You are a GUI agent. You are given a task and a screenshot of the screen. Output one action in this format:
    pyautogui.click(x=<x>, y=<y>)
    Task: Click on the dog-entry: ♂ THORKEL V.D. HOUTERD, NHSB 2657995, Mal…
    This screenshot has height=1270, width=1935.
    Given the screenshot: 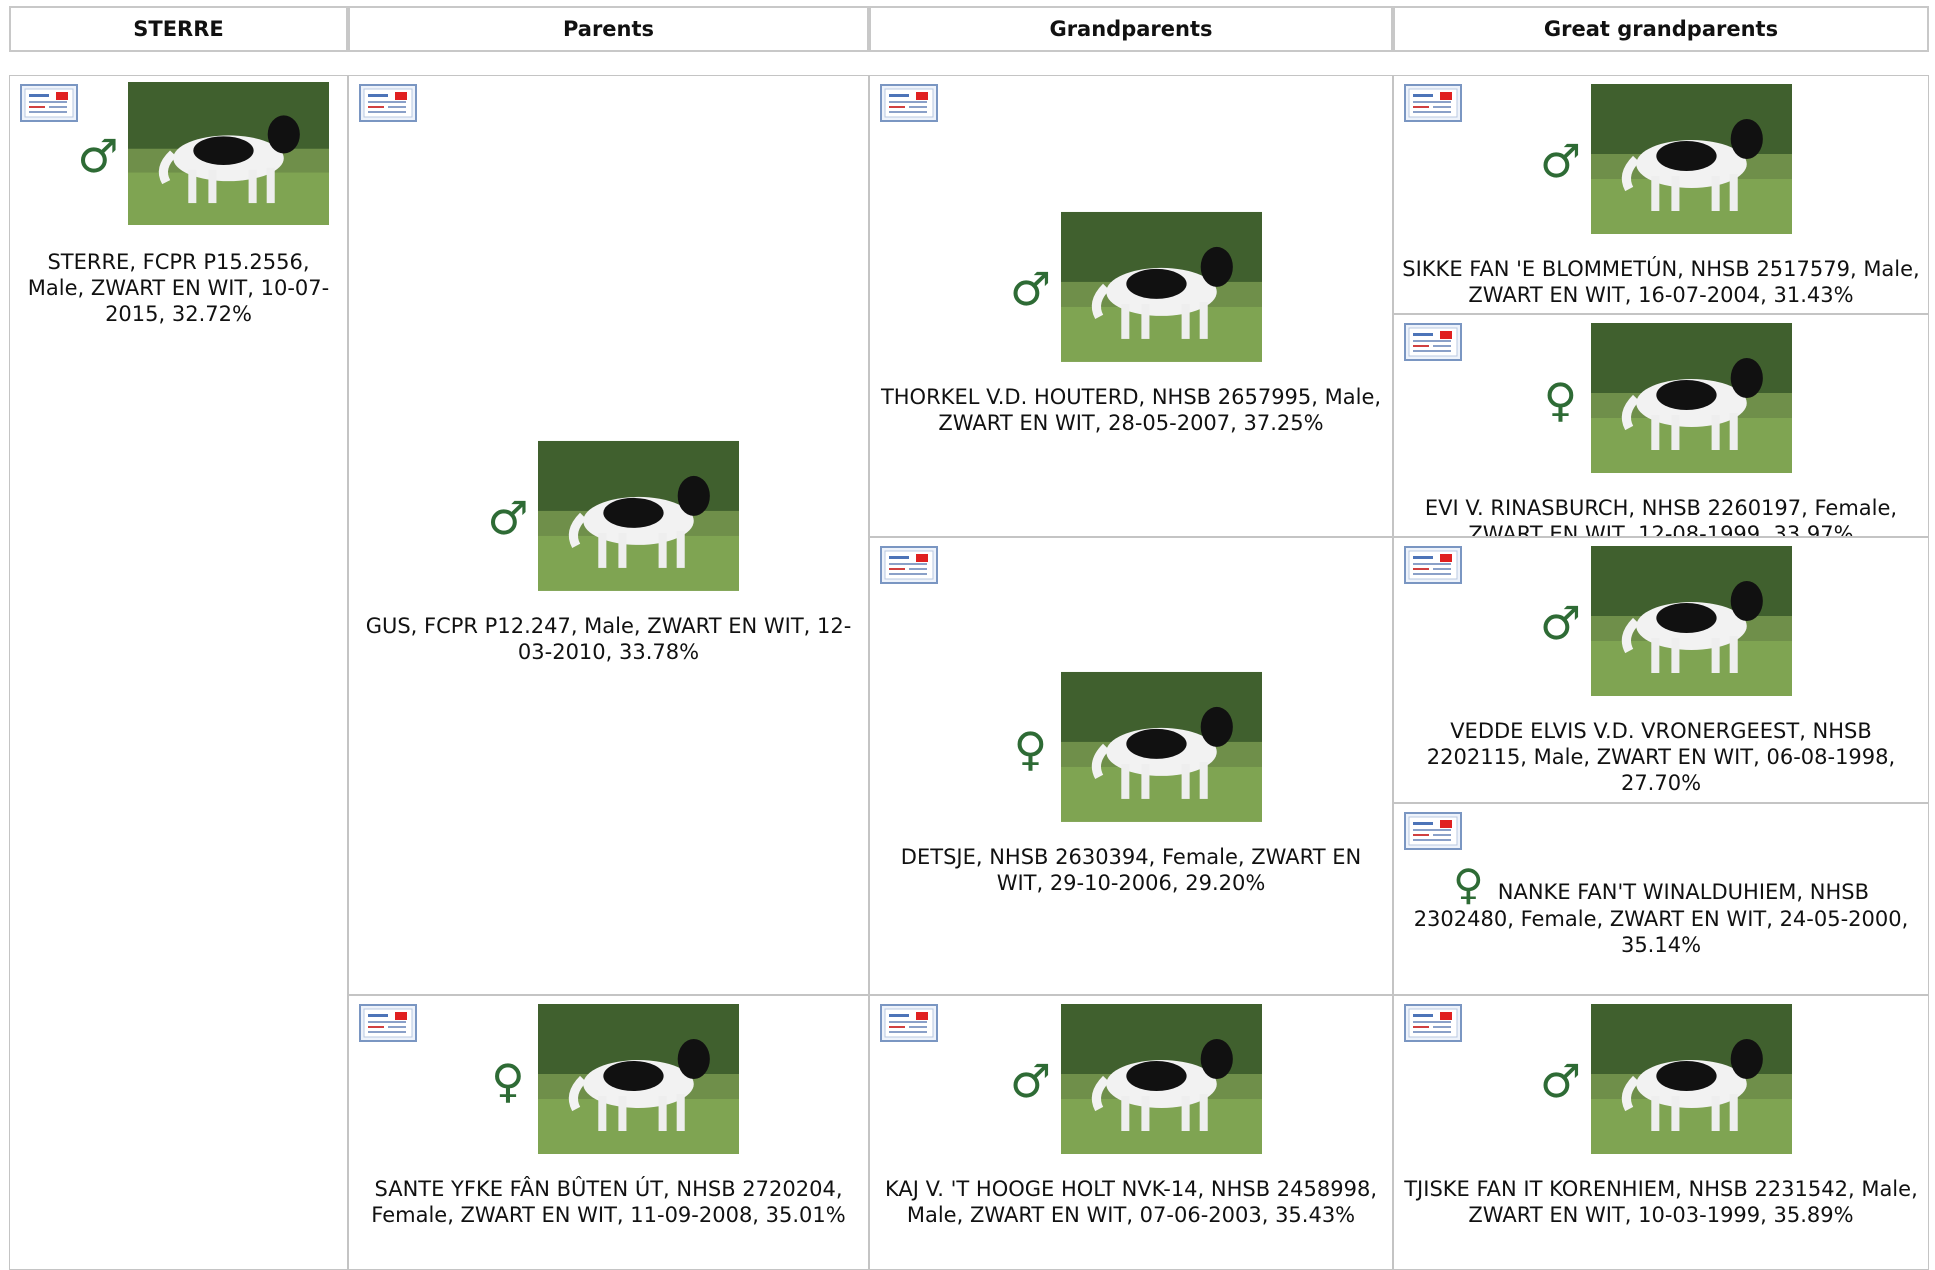 What is the action you would take?
    pyautogui.click(x=1131, y=323)
    